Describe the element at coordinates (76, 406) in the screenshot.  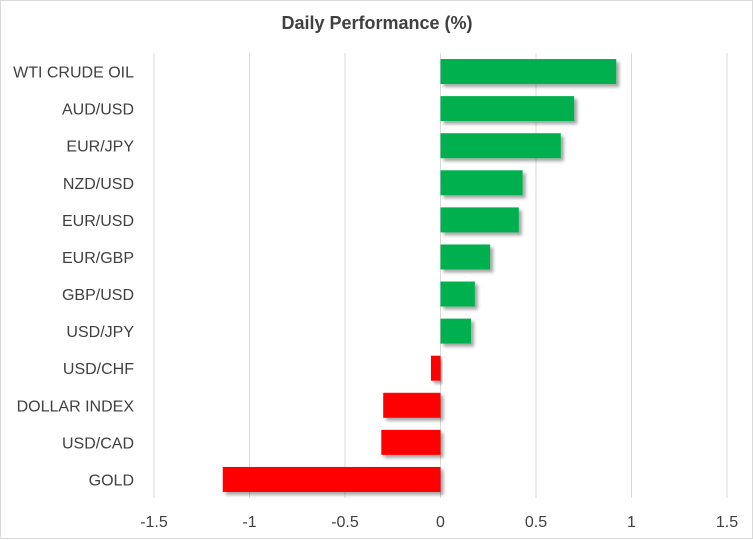
I see `category-label: DOLLAR INDEX` at that location.